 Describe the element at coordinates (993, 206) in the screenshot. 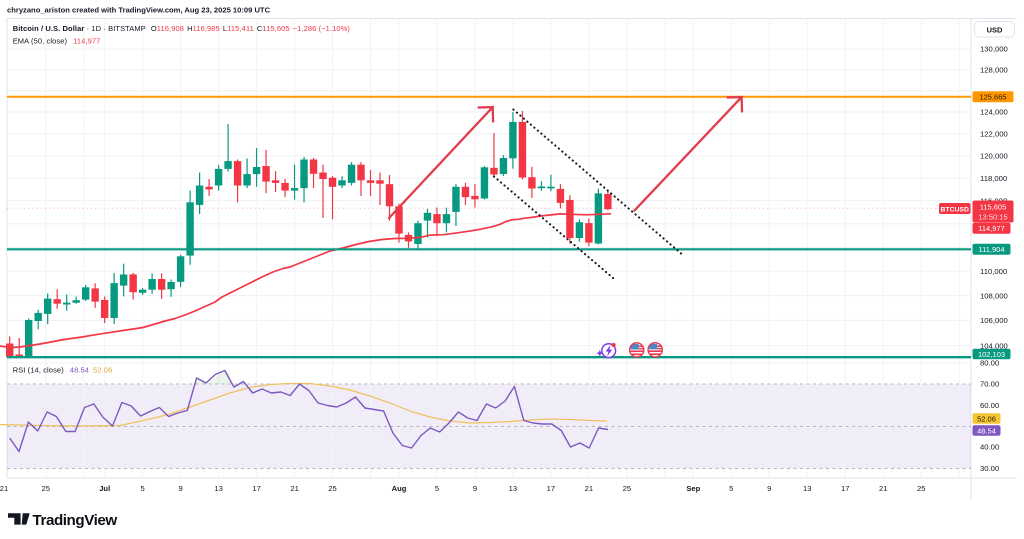

I see `svg-text: 115,605` at that location.